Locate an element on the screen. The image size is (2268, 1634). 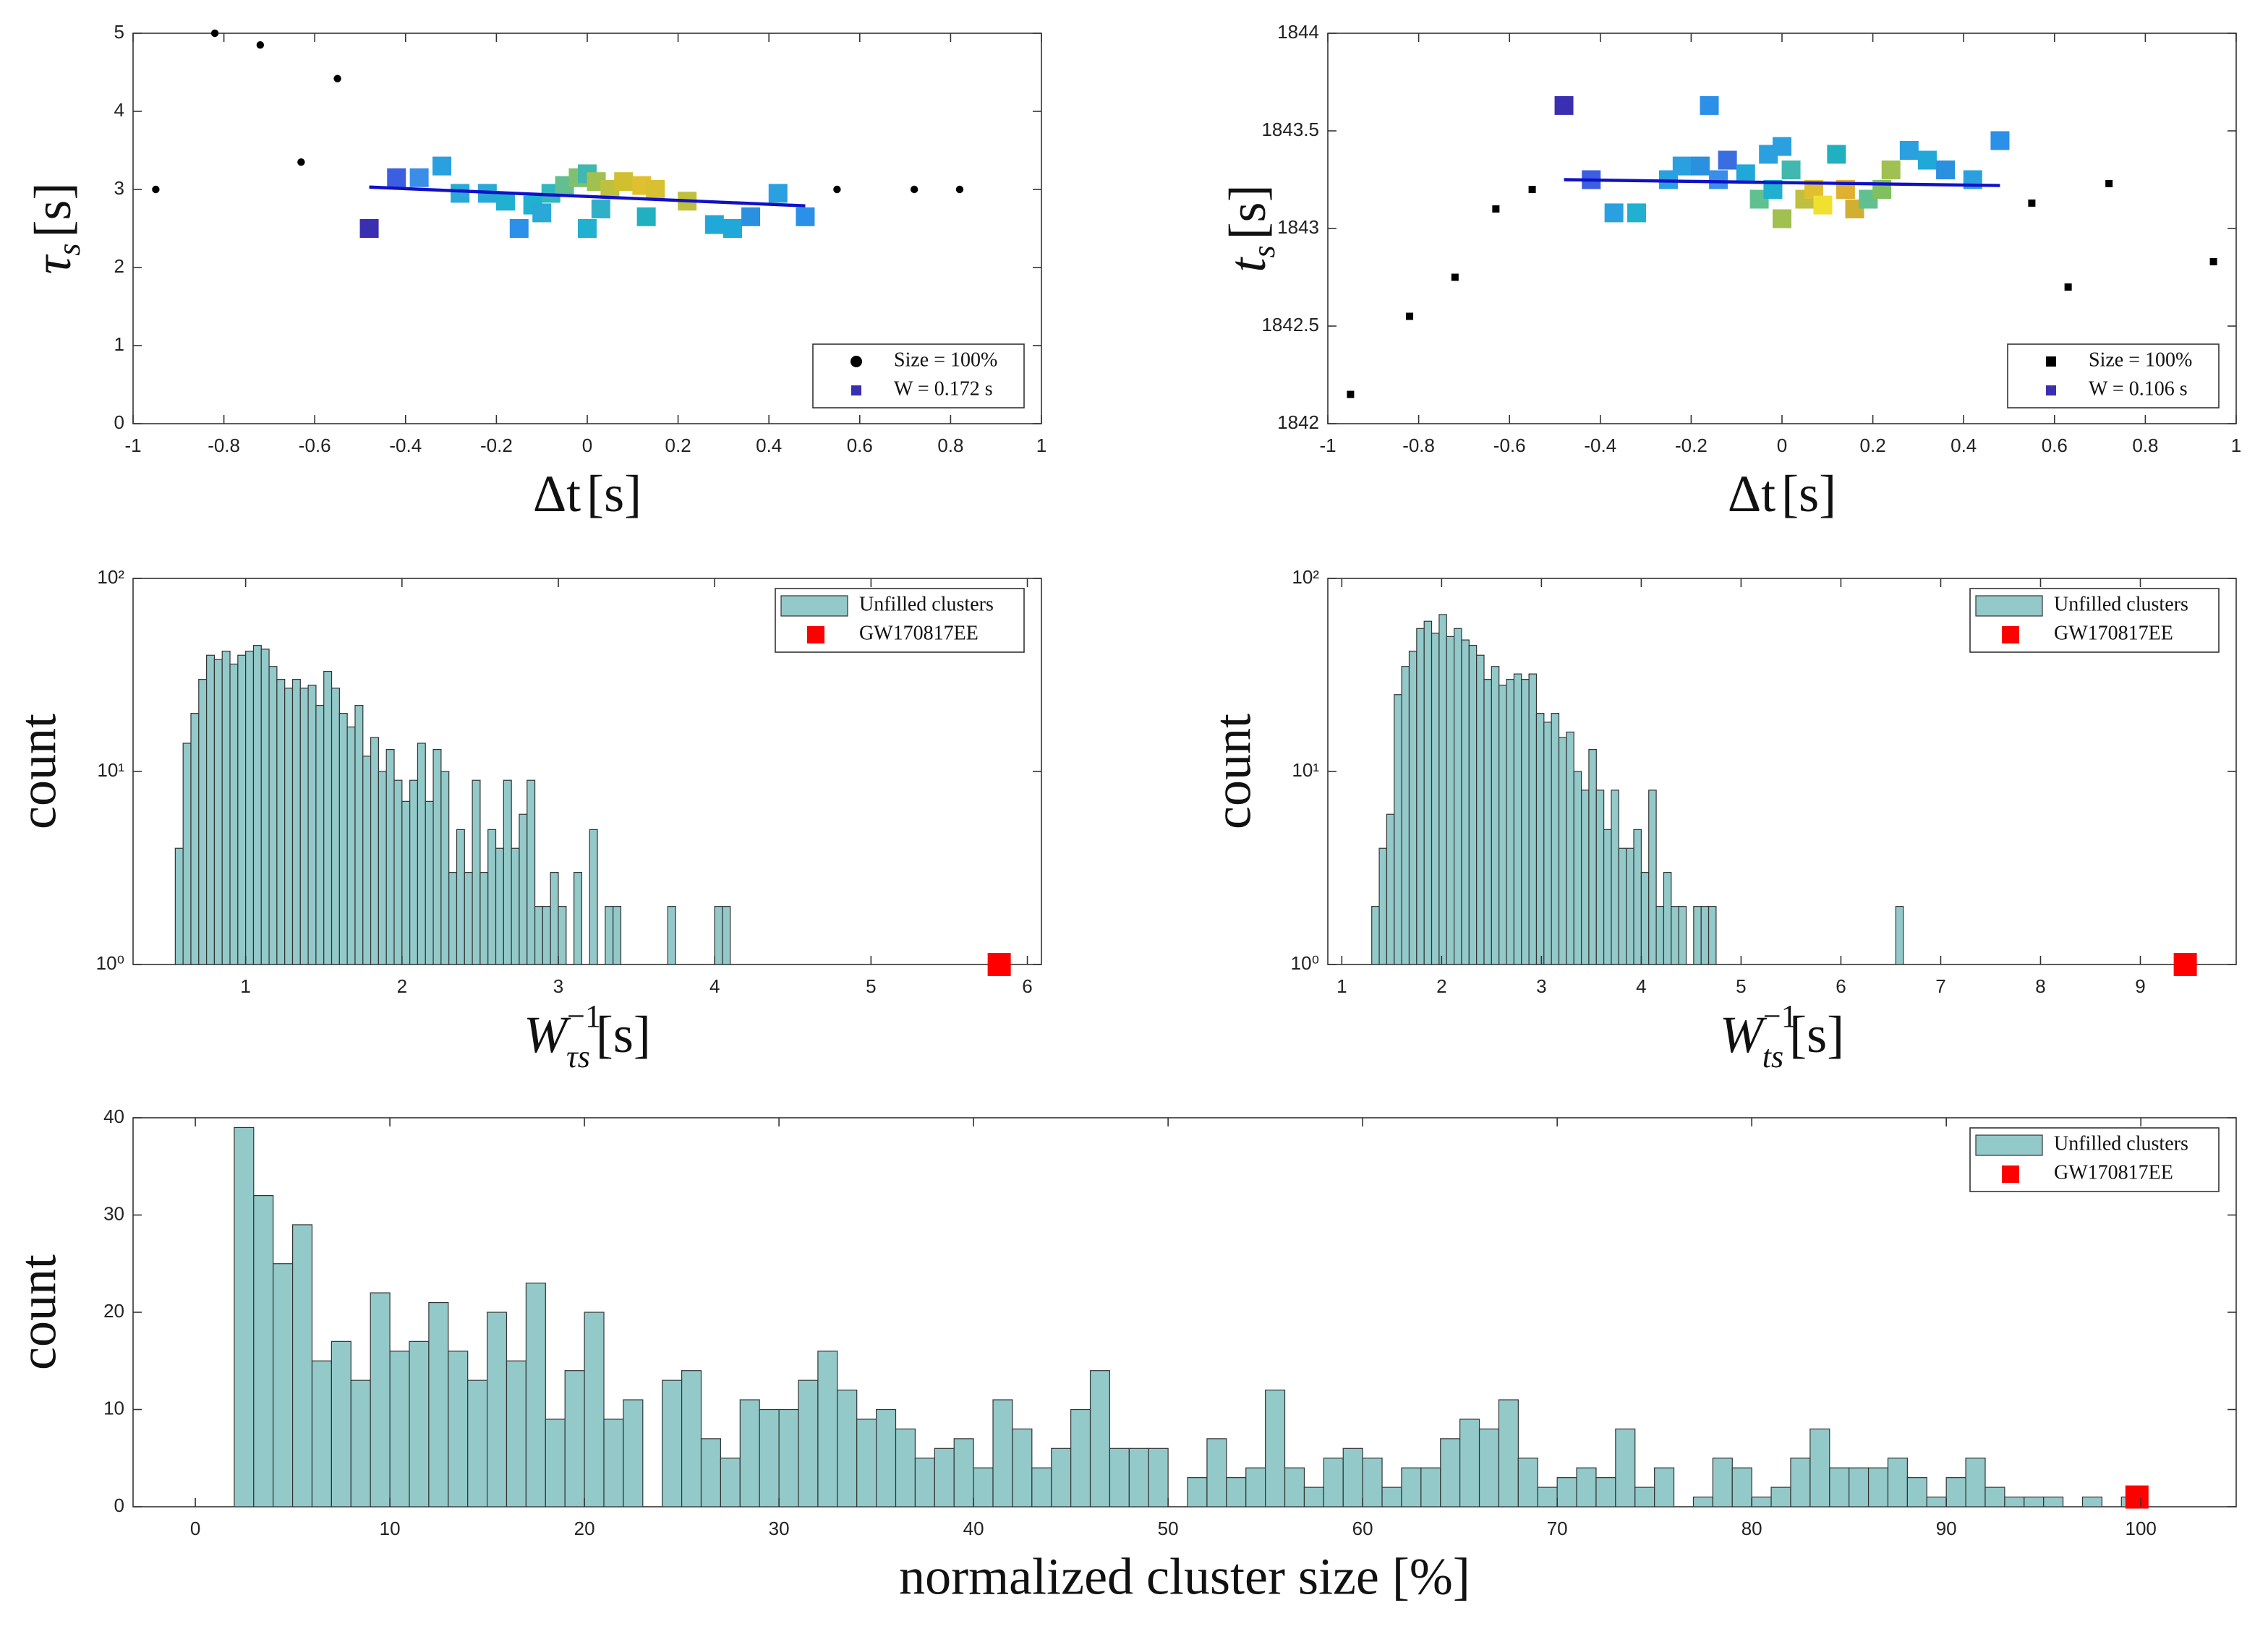
x-tick-label: 0 is located at coordinates (195, 1528).